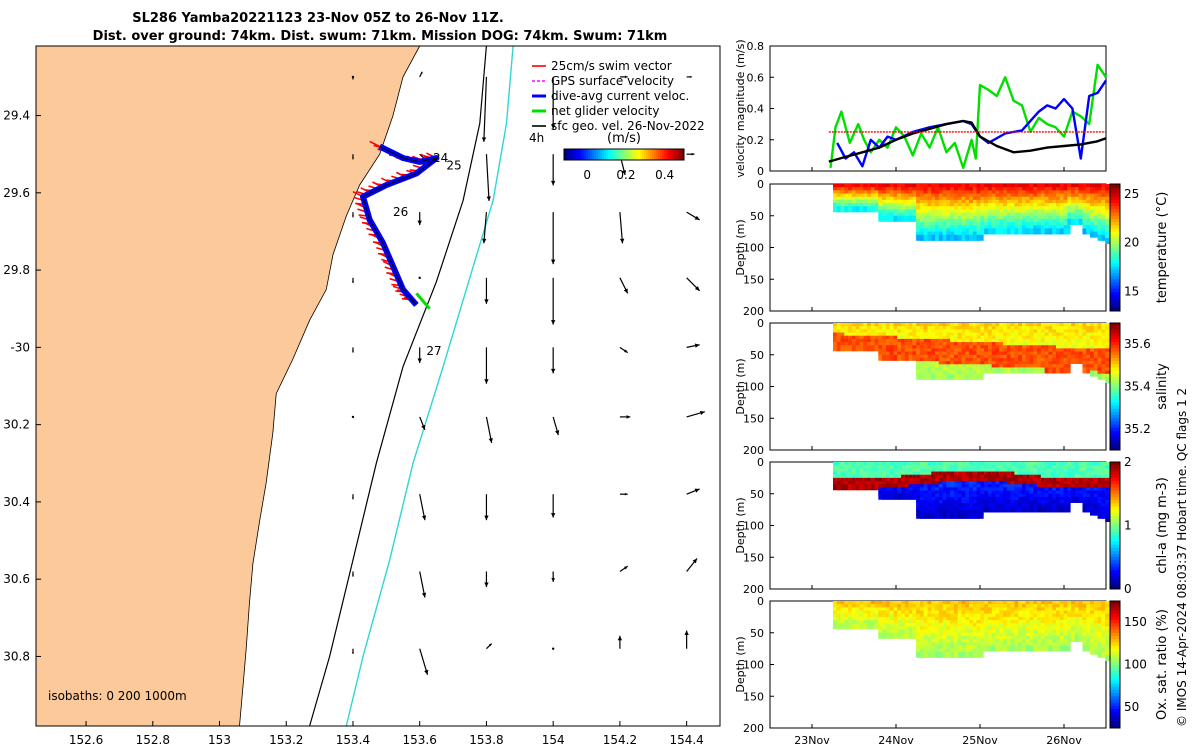 This screenshot has height=750, width=1200. I want to click on section-colorbar-tick-label: 35.6, so click(1137, 344).